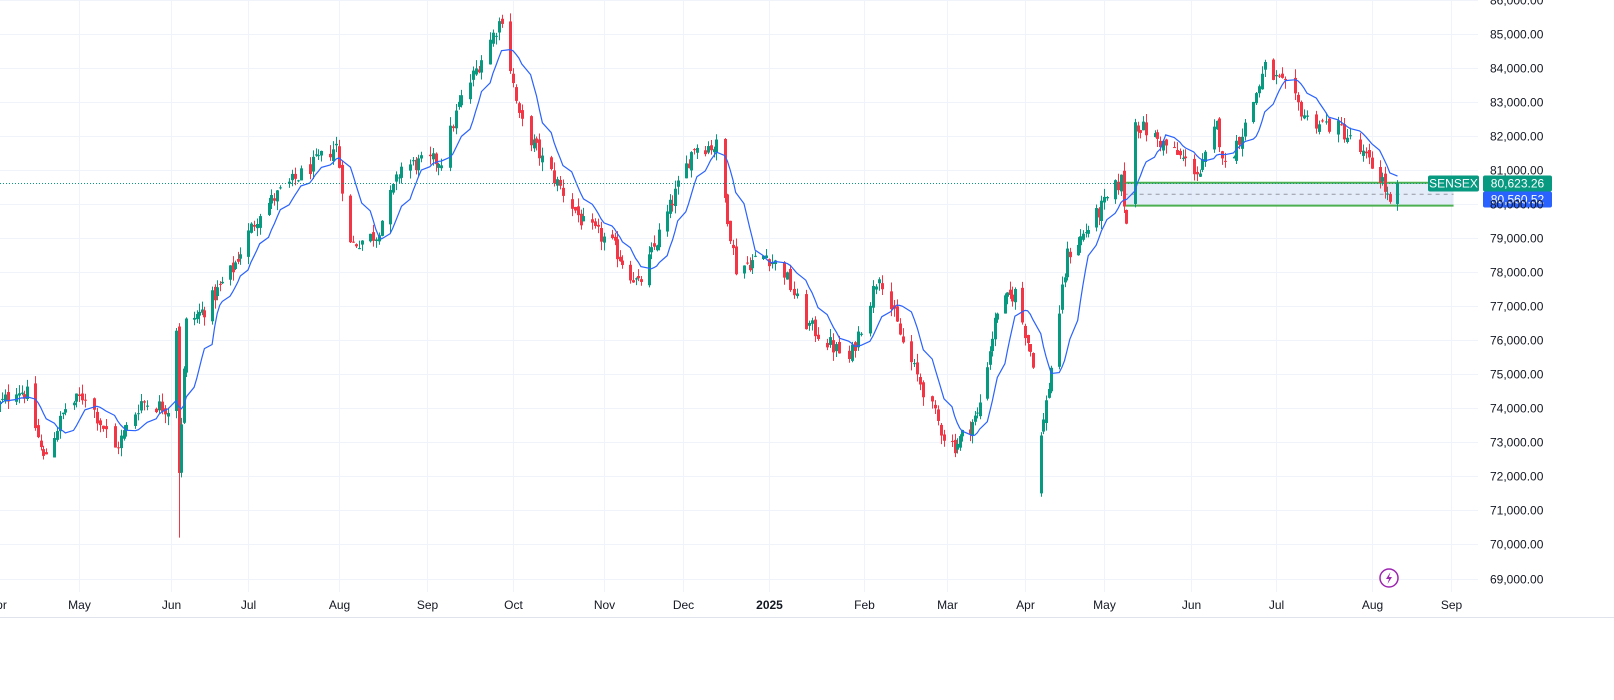 This screenshot has height=700, width=1614. What do you see at coordinates (428, 605) in the screenshot?
I see `x-tick-label: Sep` at bounding box center [428, 605].